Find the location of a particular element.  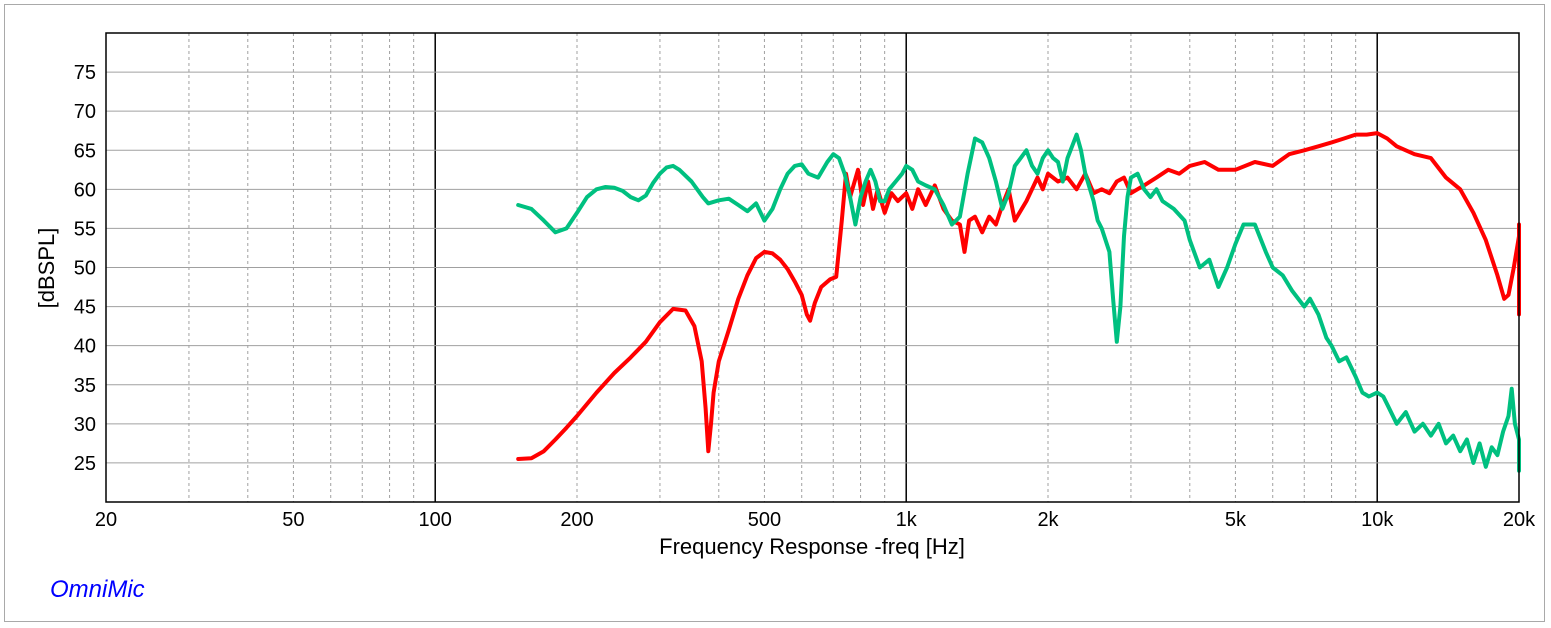

y-axis-title: [dBSPL] is located at coordinates (46, 268).